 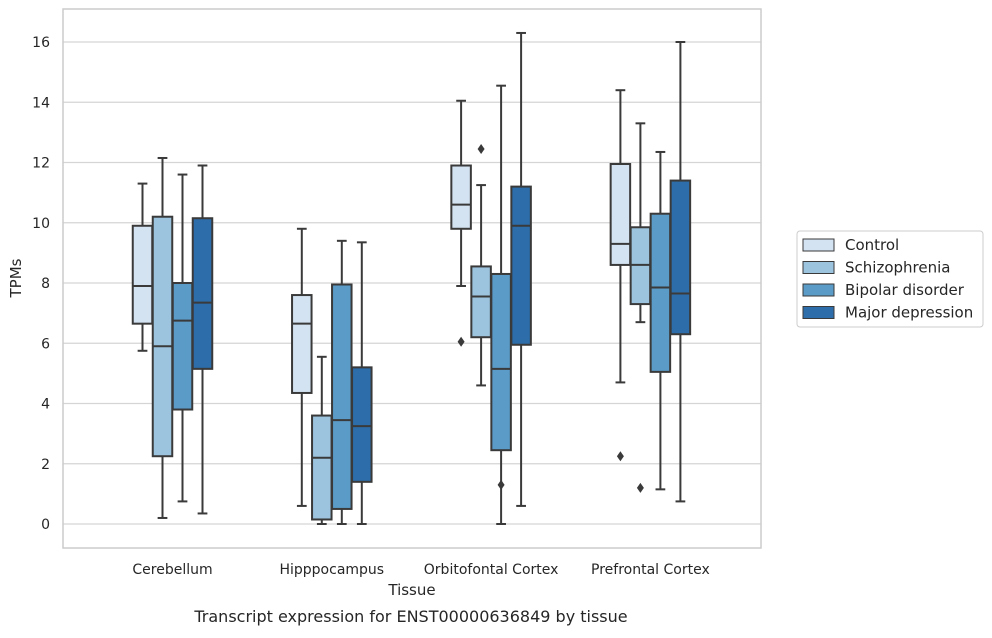 What do you see at coordinates (41, 224) in the screenshot?
I see `y-tick-label: 10` at bounding box center [41, 224].